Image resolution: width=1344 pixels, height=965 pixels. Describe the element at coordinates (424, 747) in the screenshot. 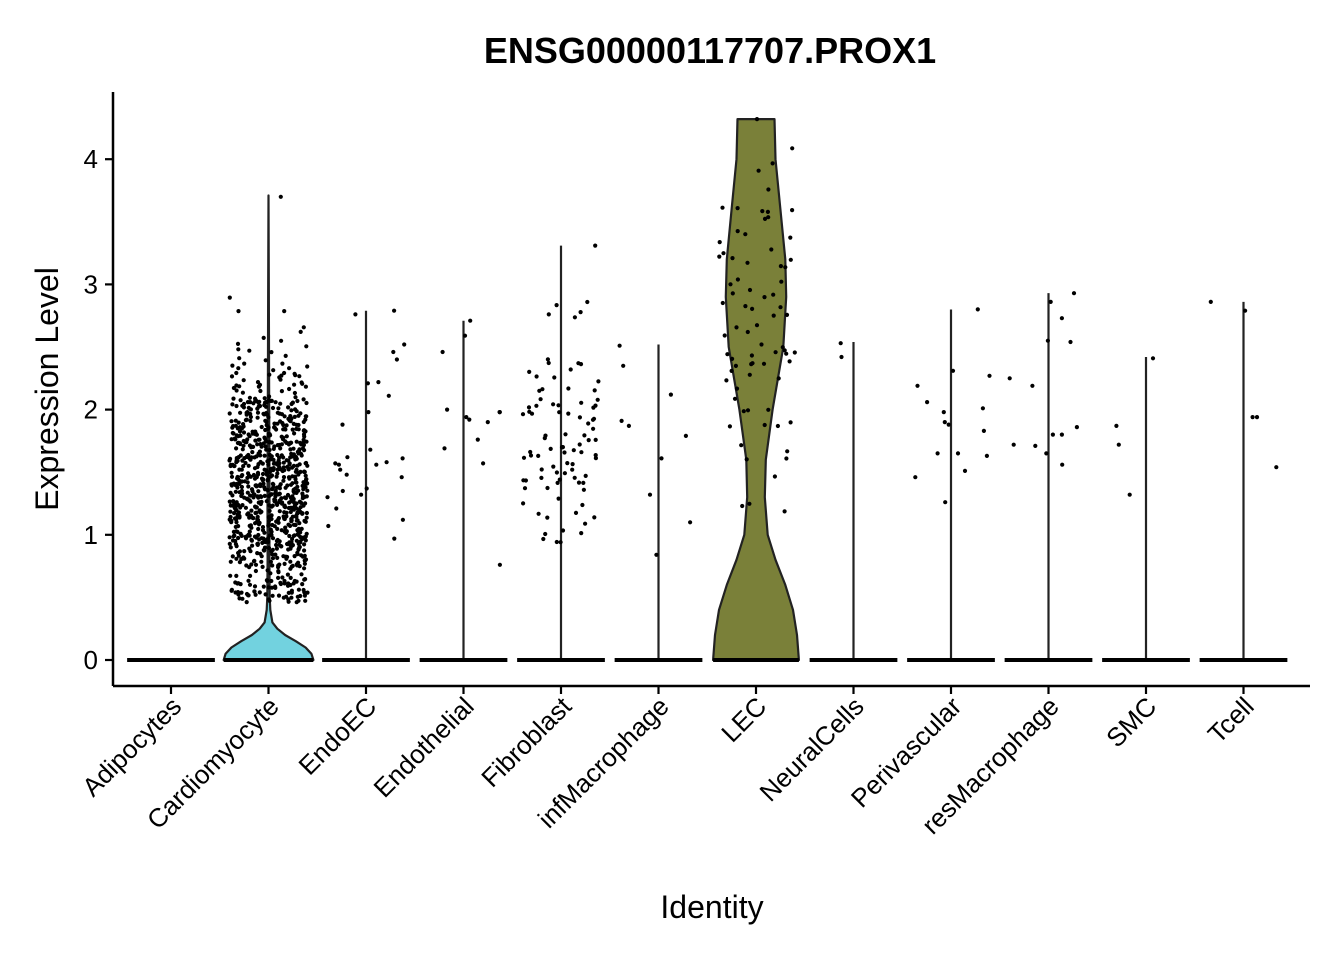

I see `x-tick-label: Endothelial` at that location.